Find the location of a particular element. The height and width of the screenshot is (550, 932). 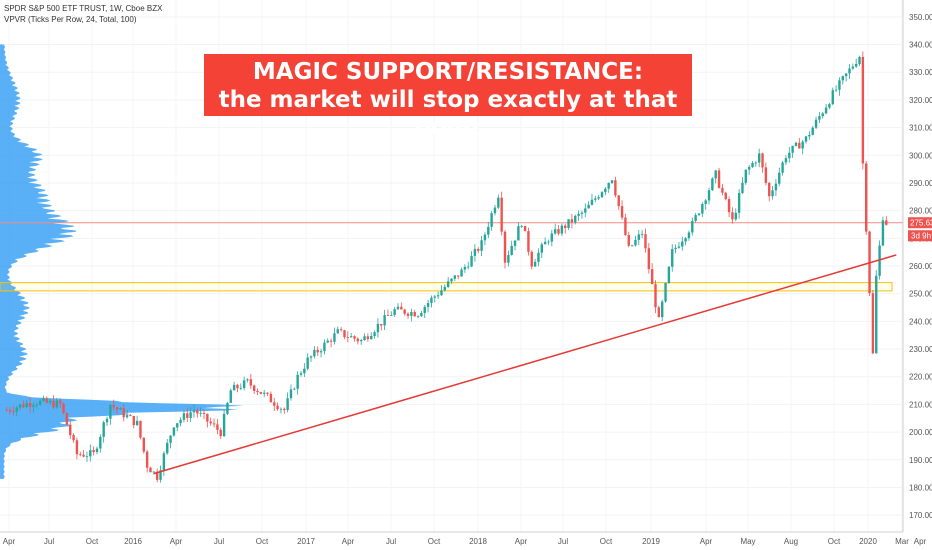

y-tick-label: 330.00 is located at coordinates (920, 72).